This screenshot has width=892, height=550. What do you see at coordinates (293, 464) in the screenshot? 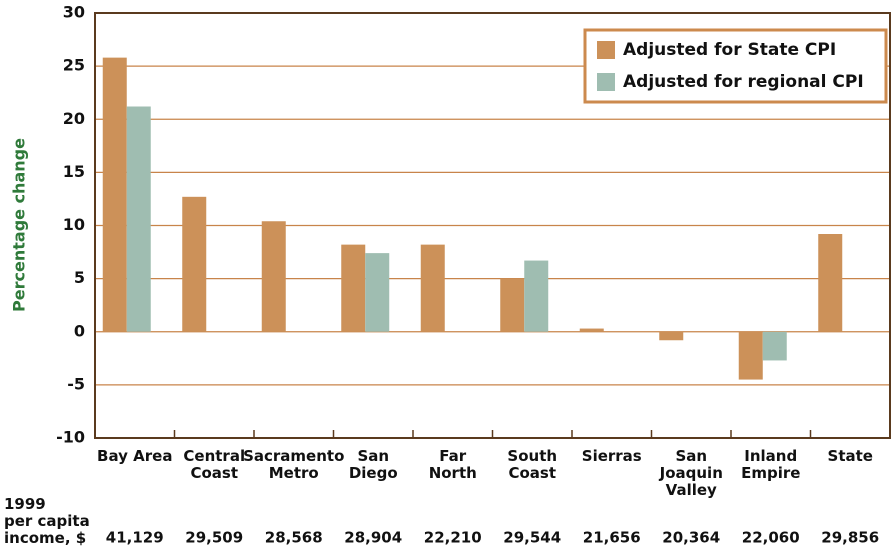
I see `x-tick-label: Sacramento Metro` at bounding box center [293, 464].